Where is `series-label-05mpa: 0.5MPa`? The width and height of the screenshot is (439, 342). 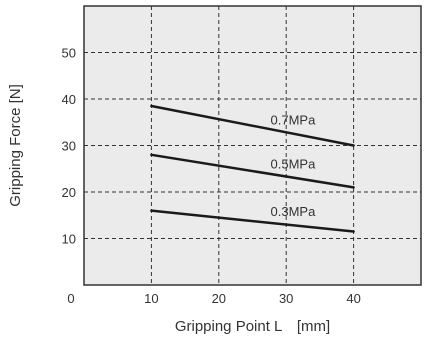
series-label-05mpa: 0.5MPa is located at coordinates (294, 164).